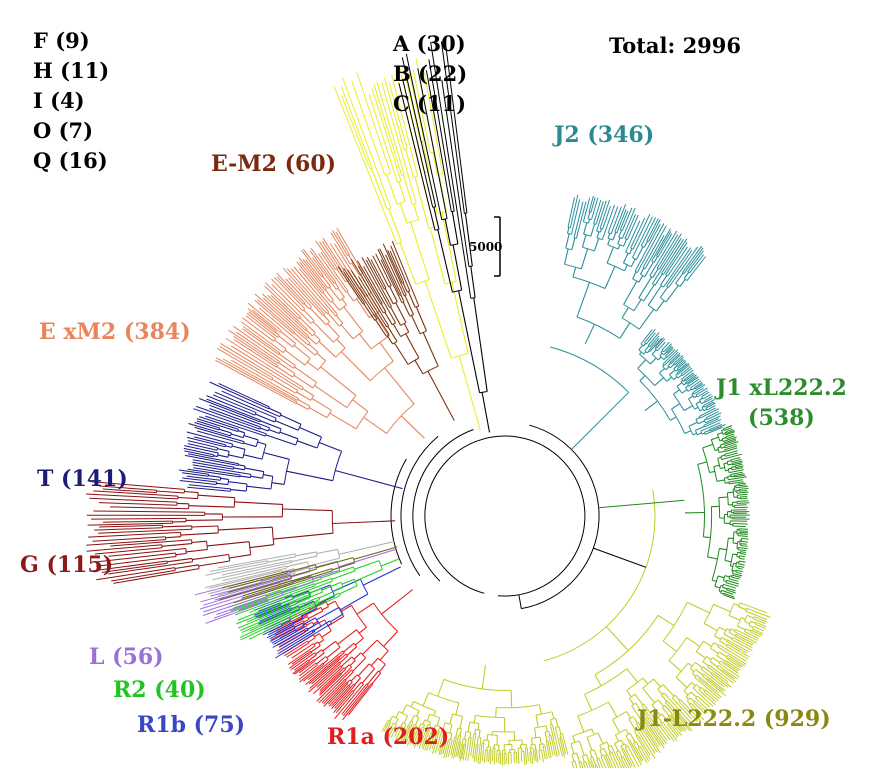  I want to click on clade-label-r2: R2 (40), so click(159, 690).